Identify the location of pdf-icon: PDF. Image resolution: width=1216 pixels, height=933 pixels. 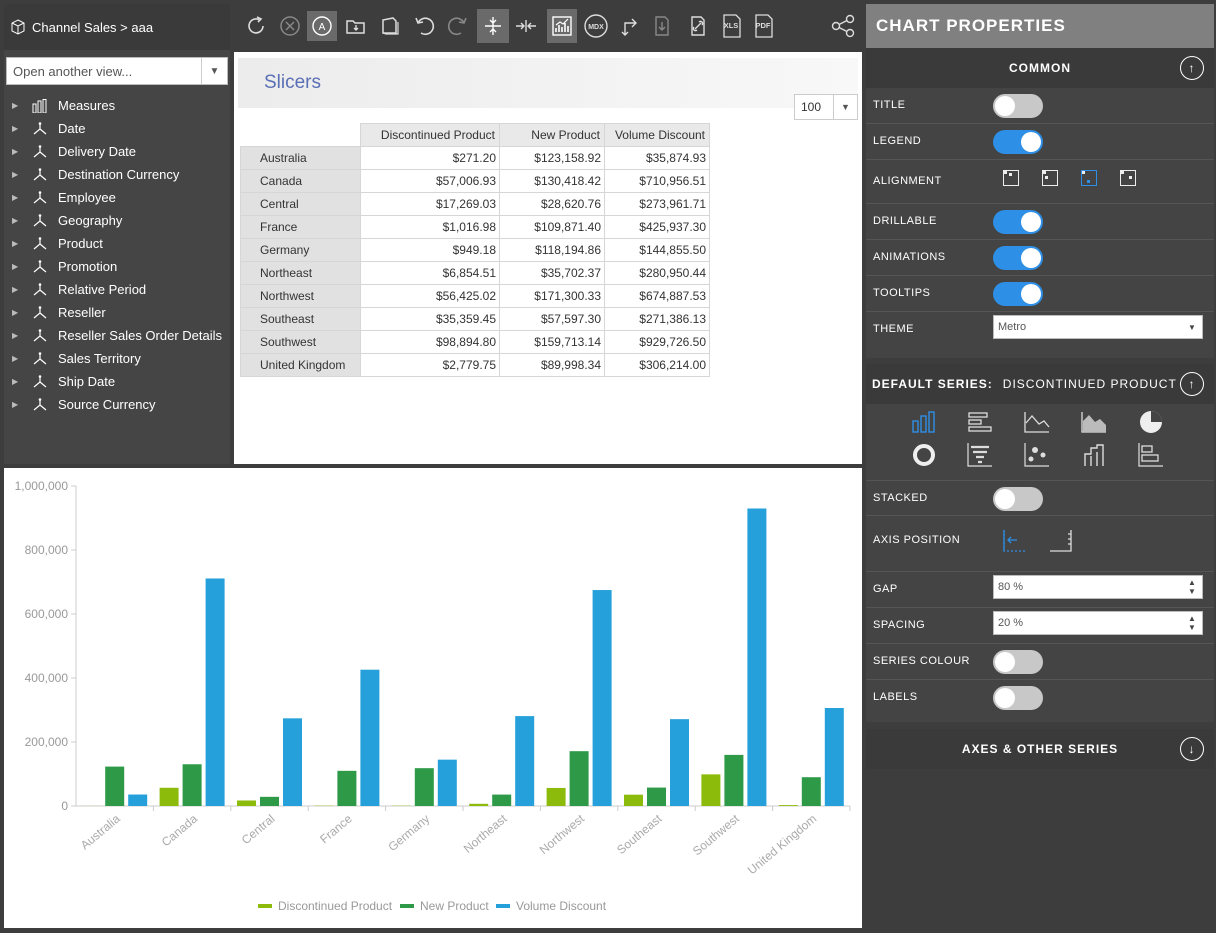
(764, 26).